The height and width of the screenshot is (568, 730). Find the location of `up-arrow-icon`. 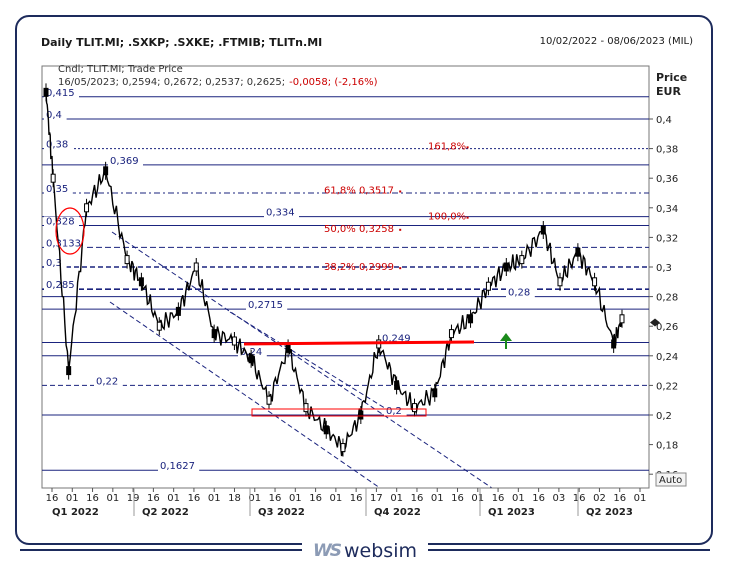

up-arrow-icon is located at coordinates (506, 341).